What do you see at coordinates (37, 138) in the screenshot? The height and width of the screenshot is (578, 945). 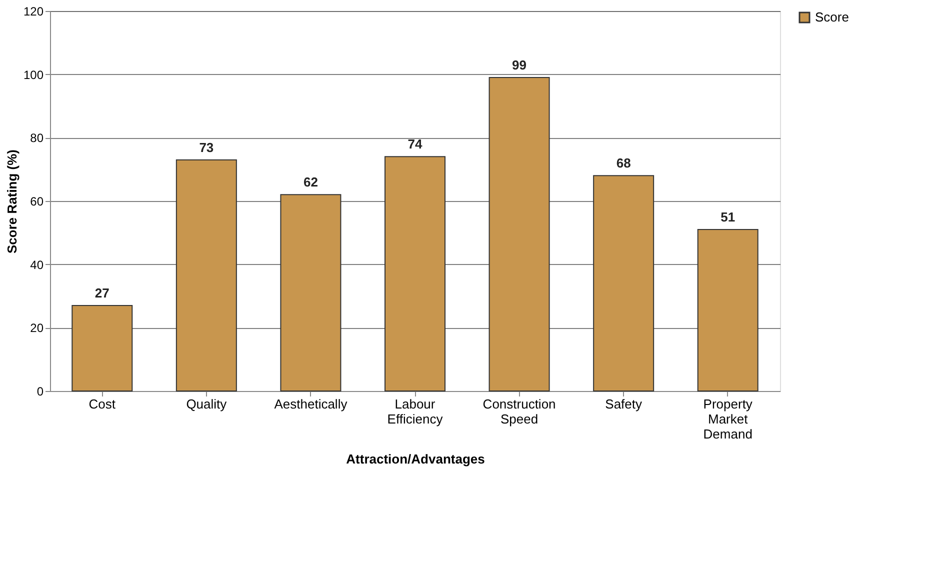 I see `y-tick-label: 80` at bounding box center [37, 138].